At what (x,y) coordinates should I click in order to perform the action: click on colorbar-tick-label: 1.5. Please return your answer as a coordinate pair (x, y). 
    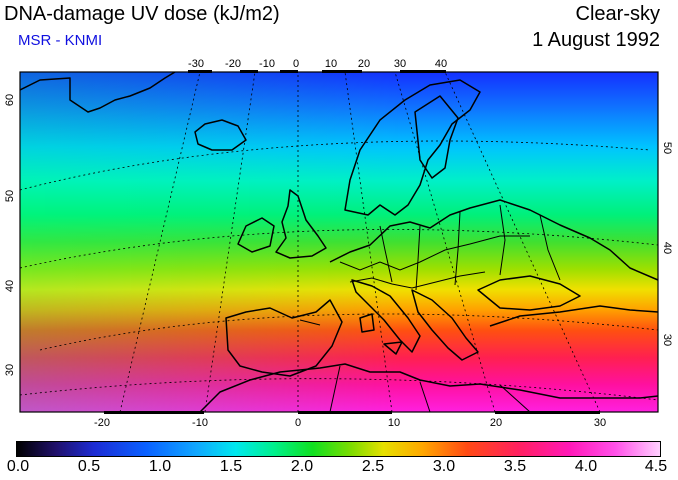
    Looking at the image, I should click on (231, 466).